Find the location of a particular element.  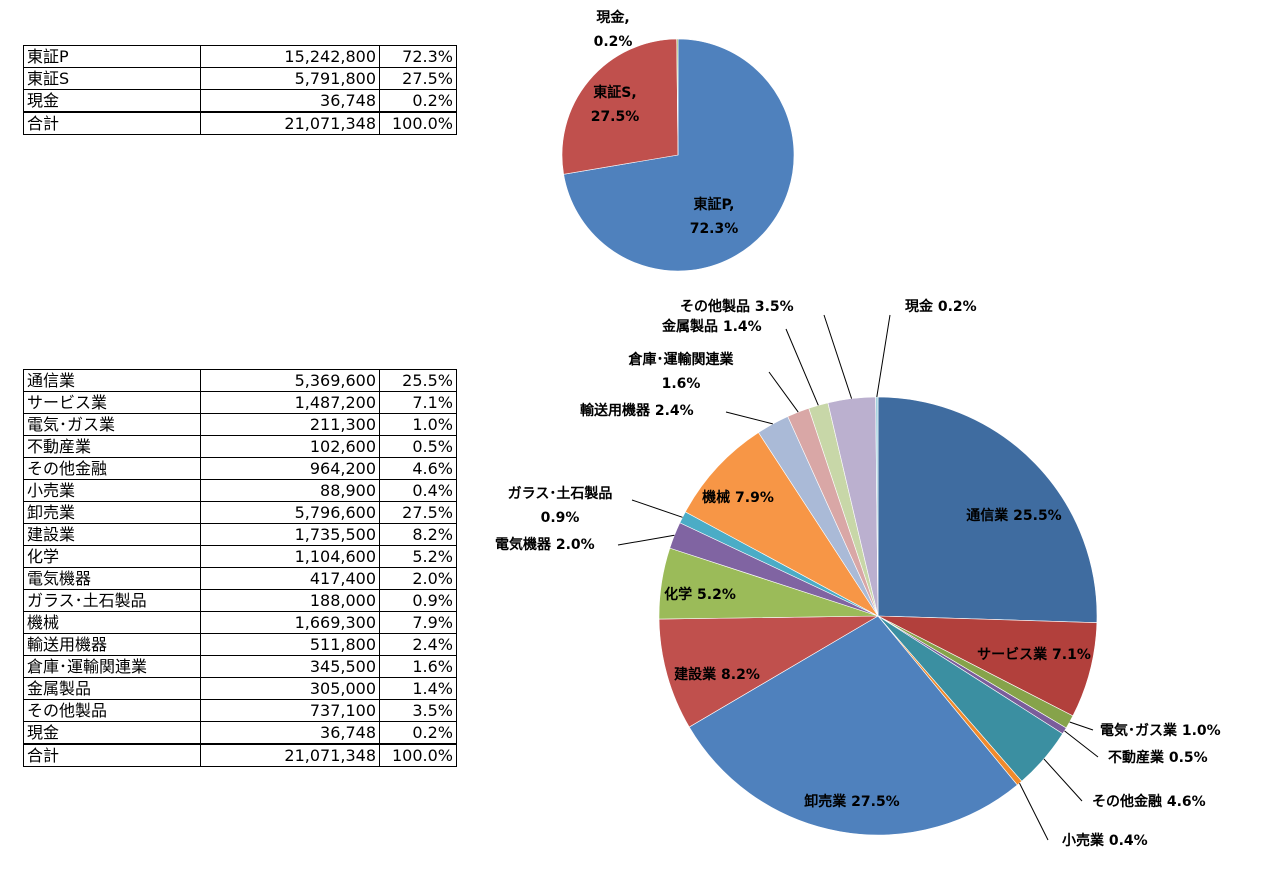

table-row: 建設業 1,735,500 8.2% is located at coordinates (240, 534).